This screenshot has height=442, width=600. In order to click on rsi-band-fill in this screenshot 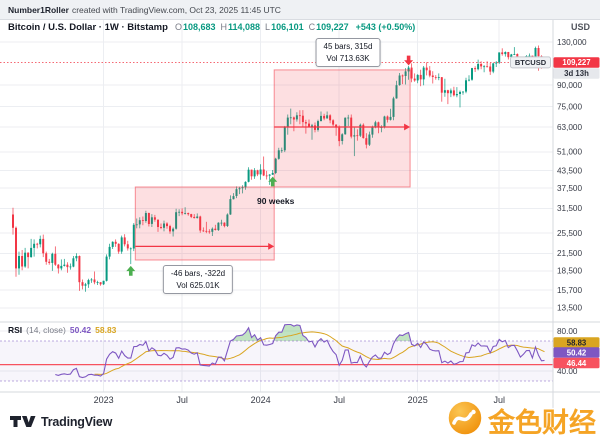, I will do `click(276, 361)`.